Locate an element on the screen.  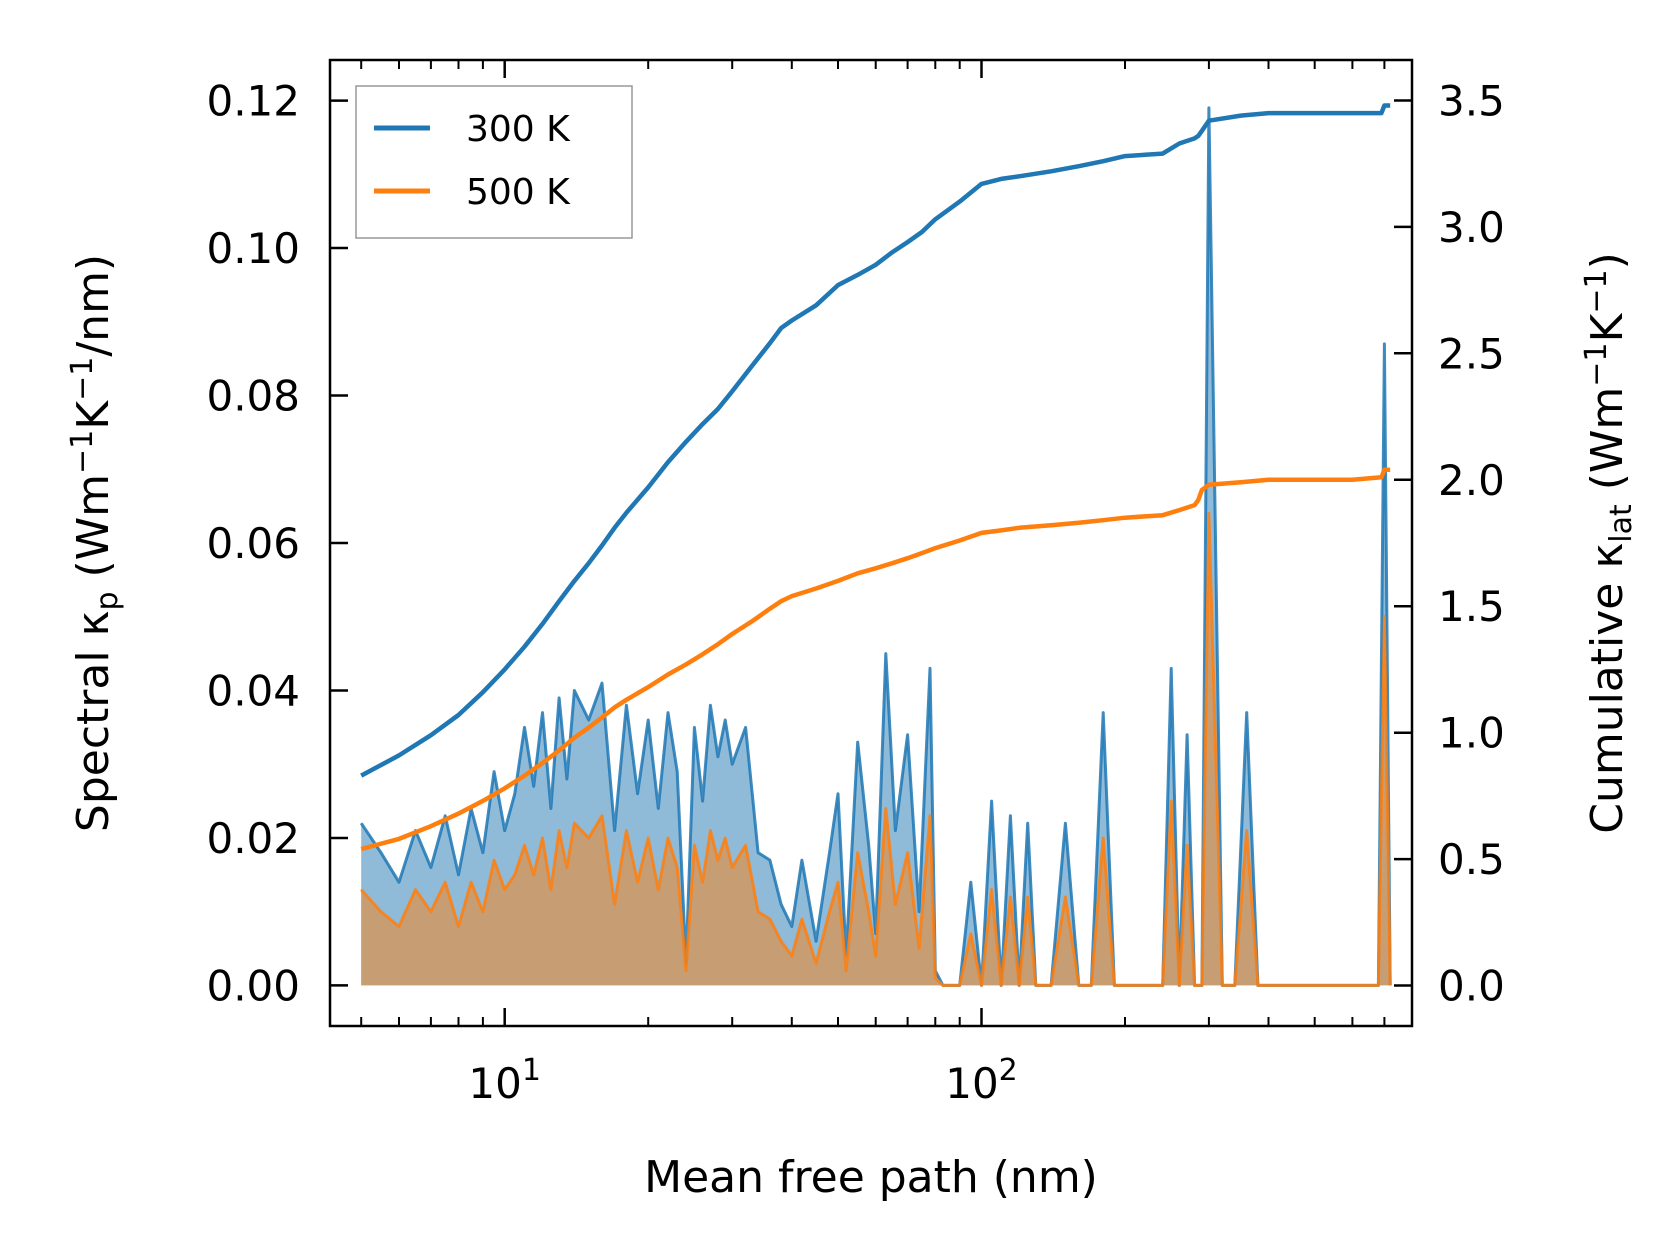
y-right-tick-label: 1.0 is located at coordinates (1471, 733).